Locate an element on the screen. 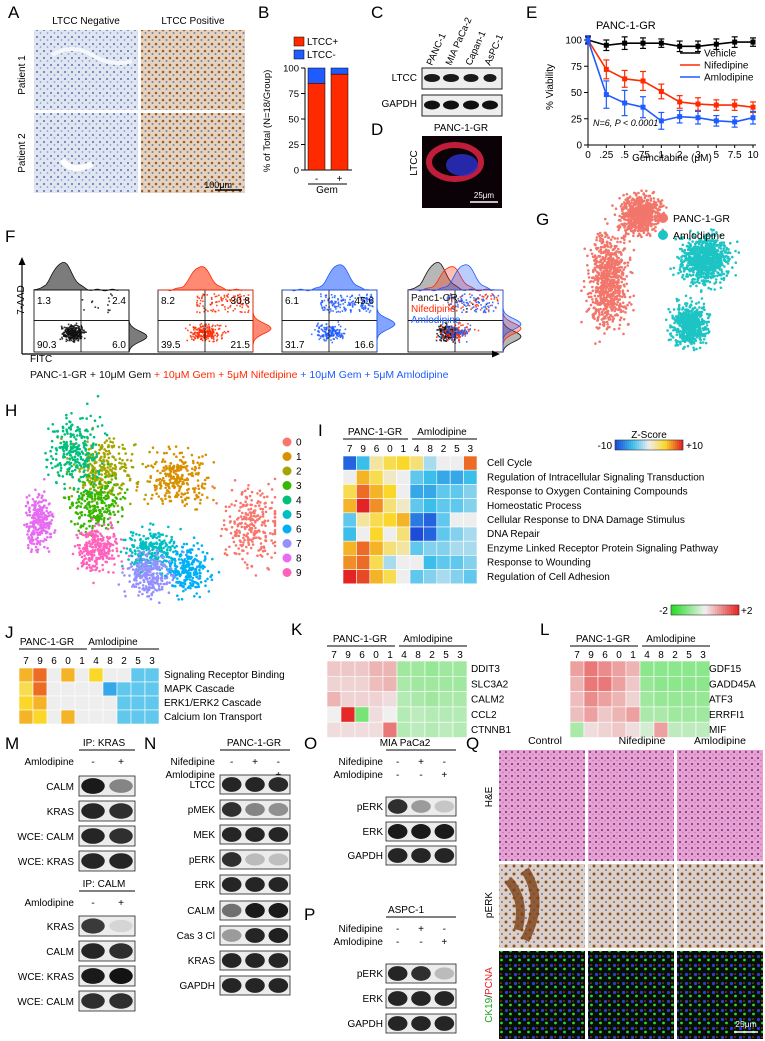 The image size is (765, 1041). x-tick-label: 10 is located at coordinates (753, 155).